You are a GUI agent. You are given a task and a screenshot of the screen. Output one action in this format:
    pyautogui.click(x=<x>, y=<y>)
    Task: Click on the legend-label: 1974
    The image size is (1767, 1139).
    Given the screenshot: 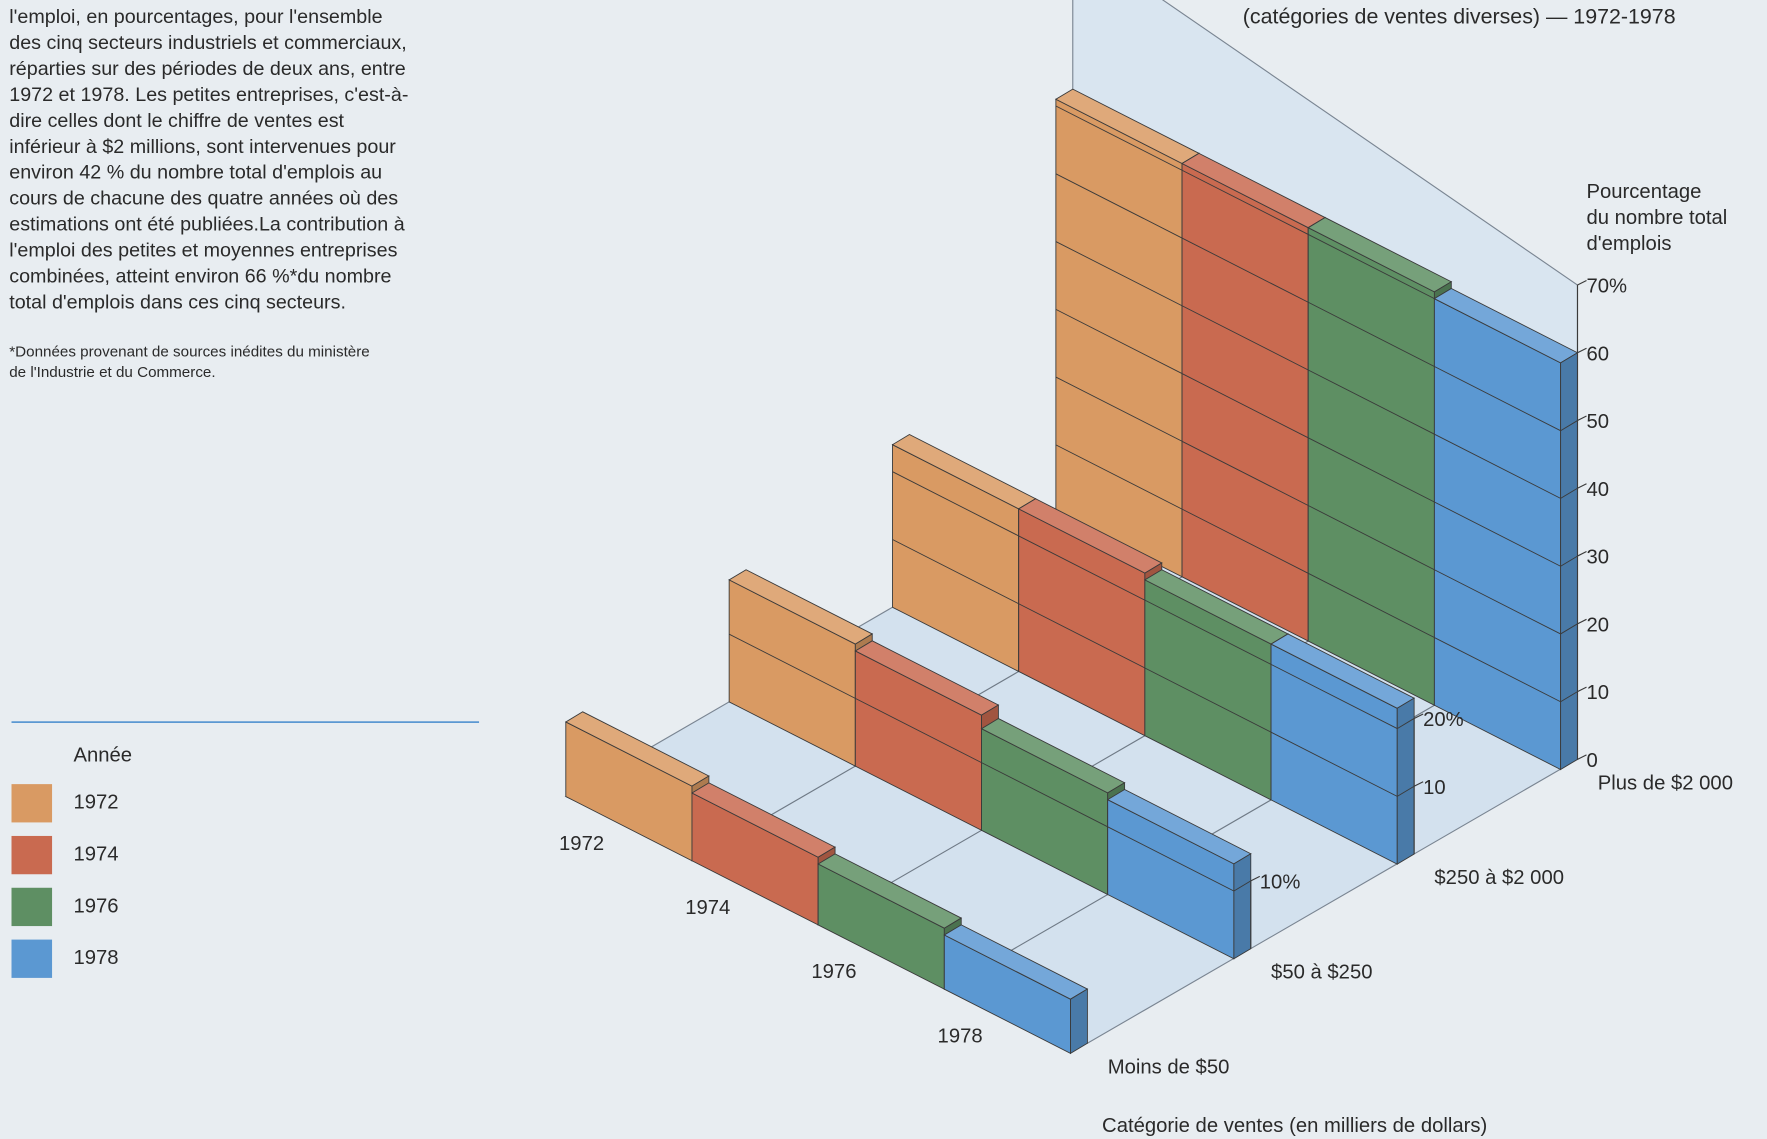 What is the action you would take?
    pyautogui.click(x=95, y=854)
    